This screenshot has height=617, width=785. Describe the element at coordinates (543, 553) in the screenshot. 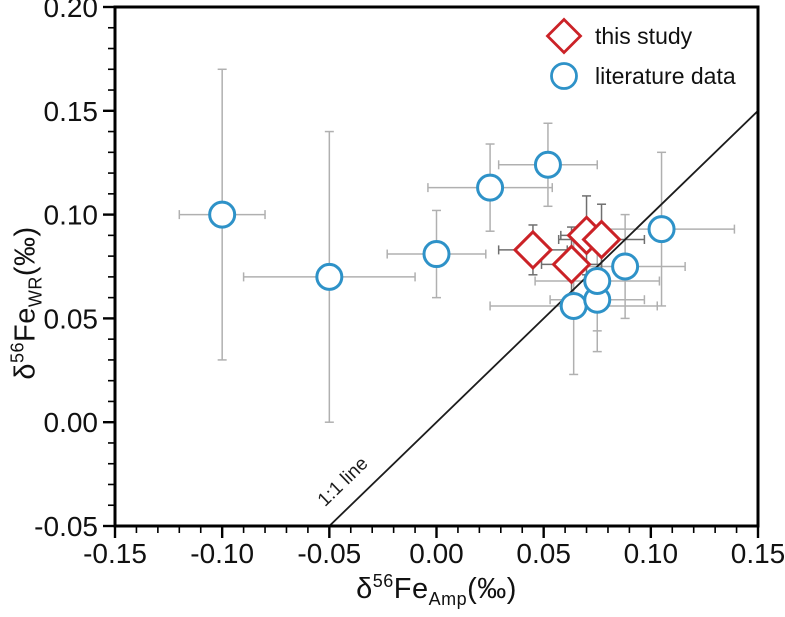

I see `x-tick-label: 0.05` at that location.